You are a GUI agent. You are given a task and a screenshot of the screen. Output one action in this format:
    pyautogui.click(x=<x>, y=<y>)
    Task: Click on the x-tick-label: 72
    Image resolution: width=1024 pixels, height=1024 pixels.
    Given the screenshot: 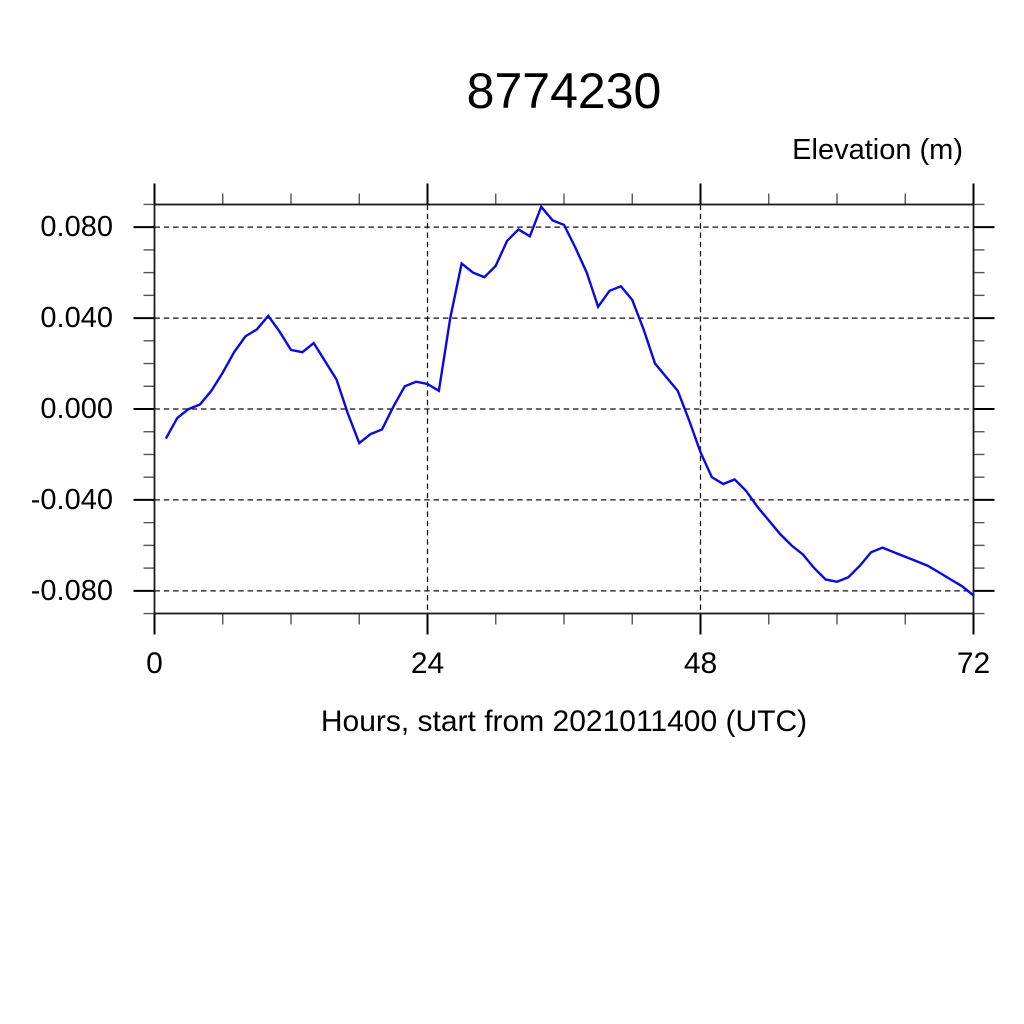 What is the action you would take?
    pyautogui.click(x=973, y=663)
    